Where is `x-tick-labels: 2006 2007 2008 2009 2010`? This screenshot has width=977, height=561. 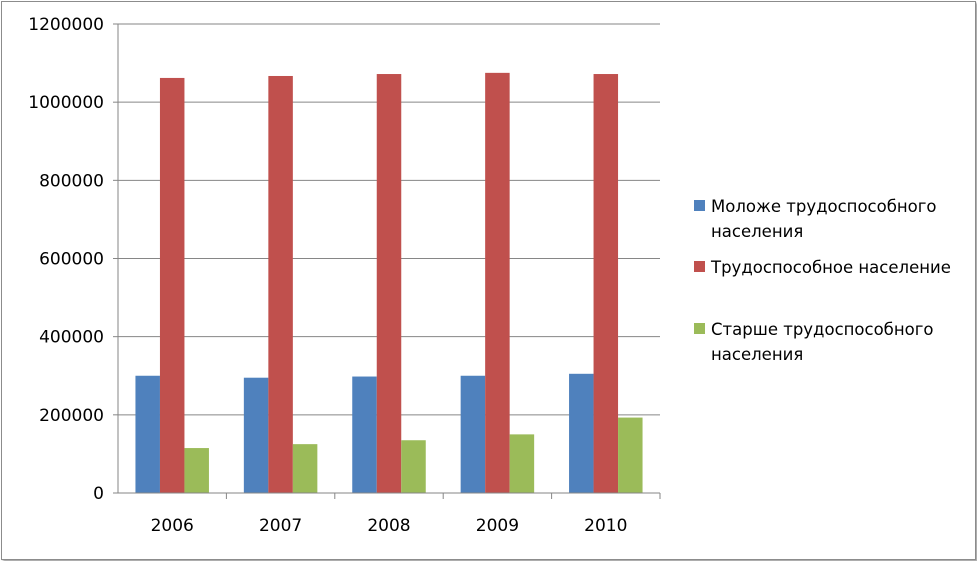
x-tick-labels: 2006 2007 2008 2009 2010 is located at coordinates (389, 526).